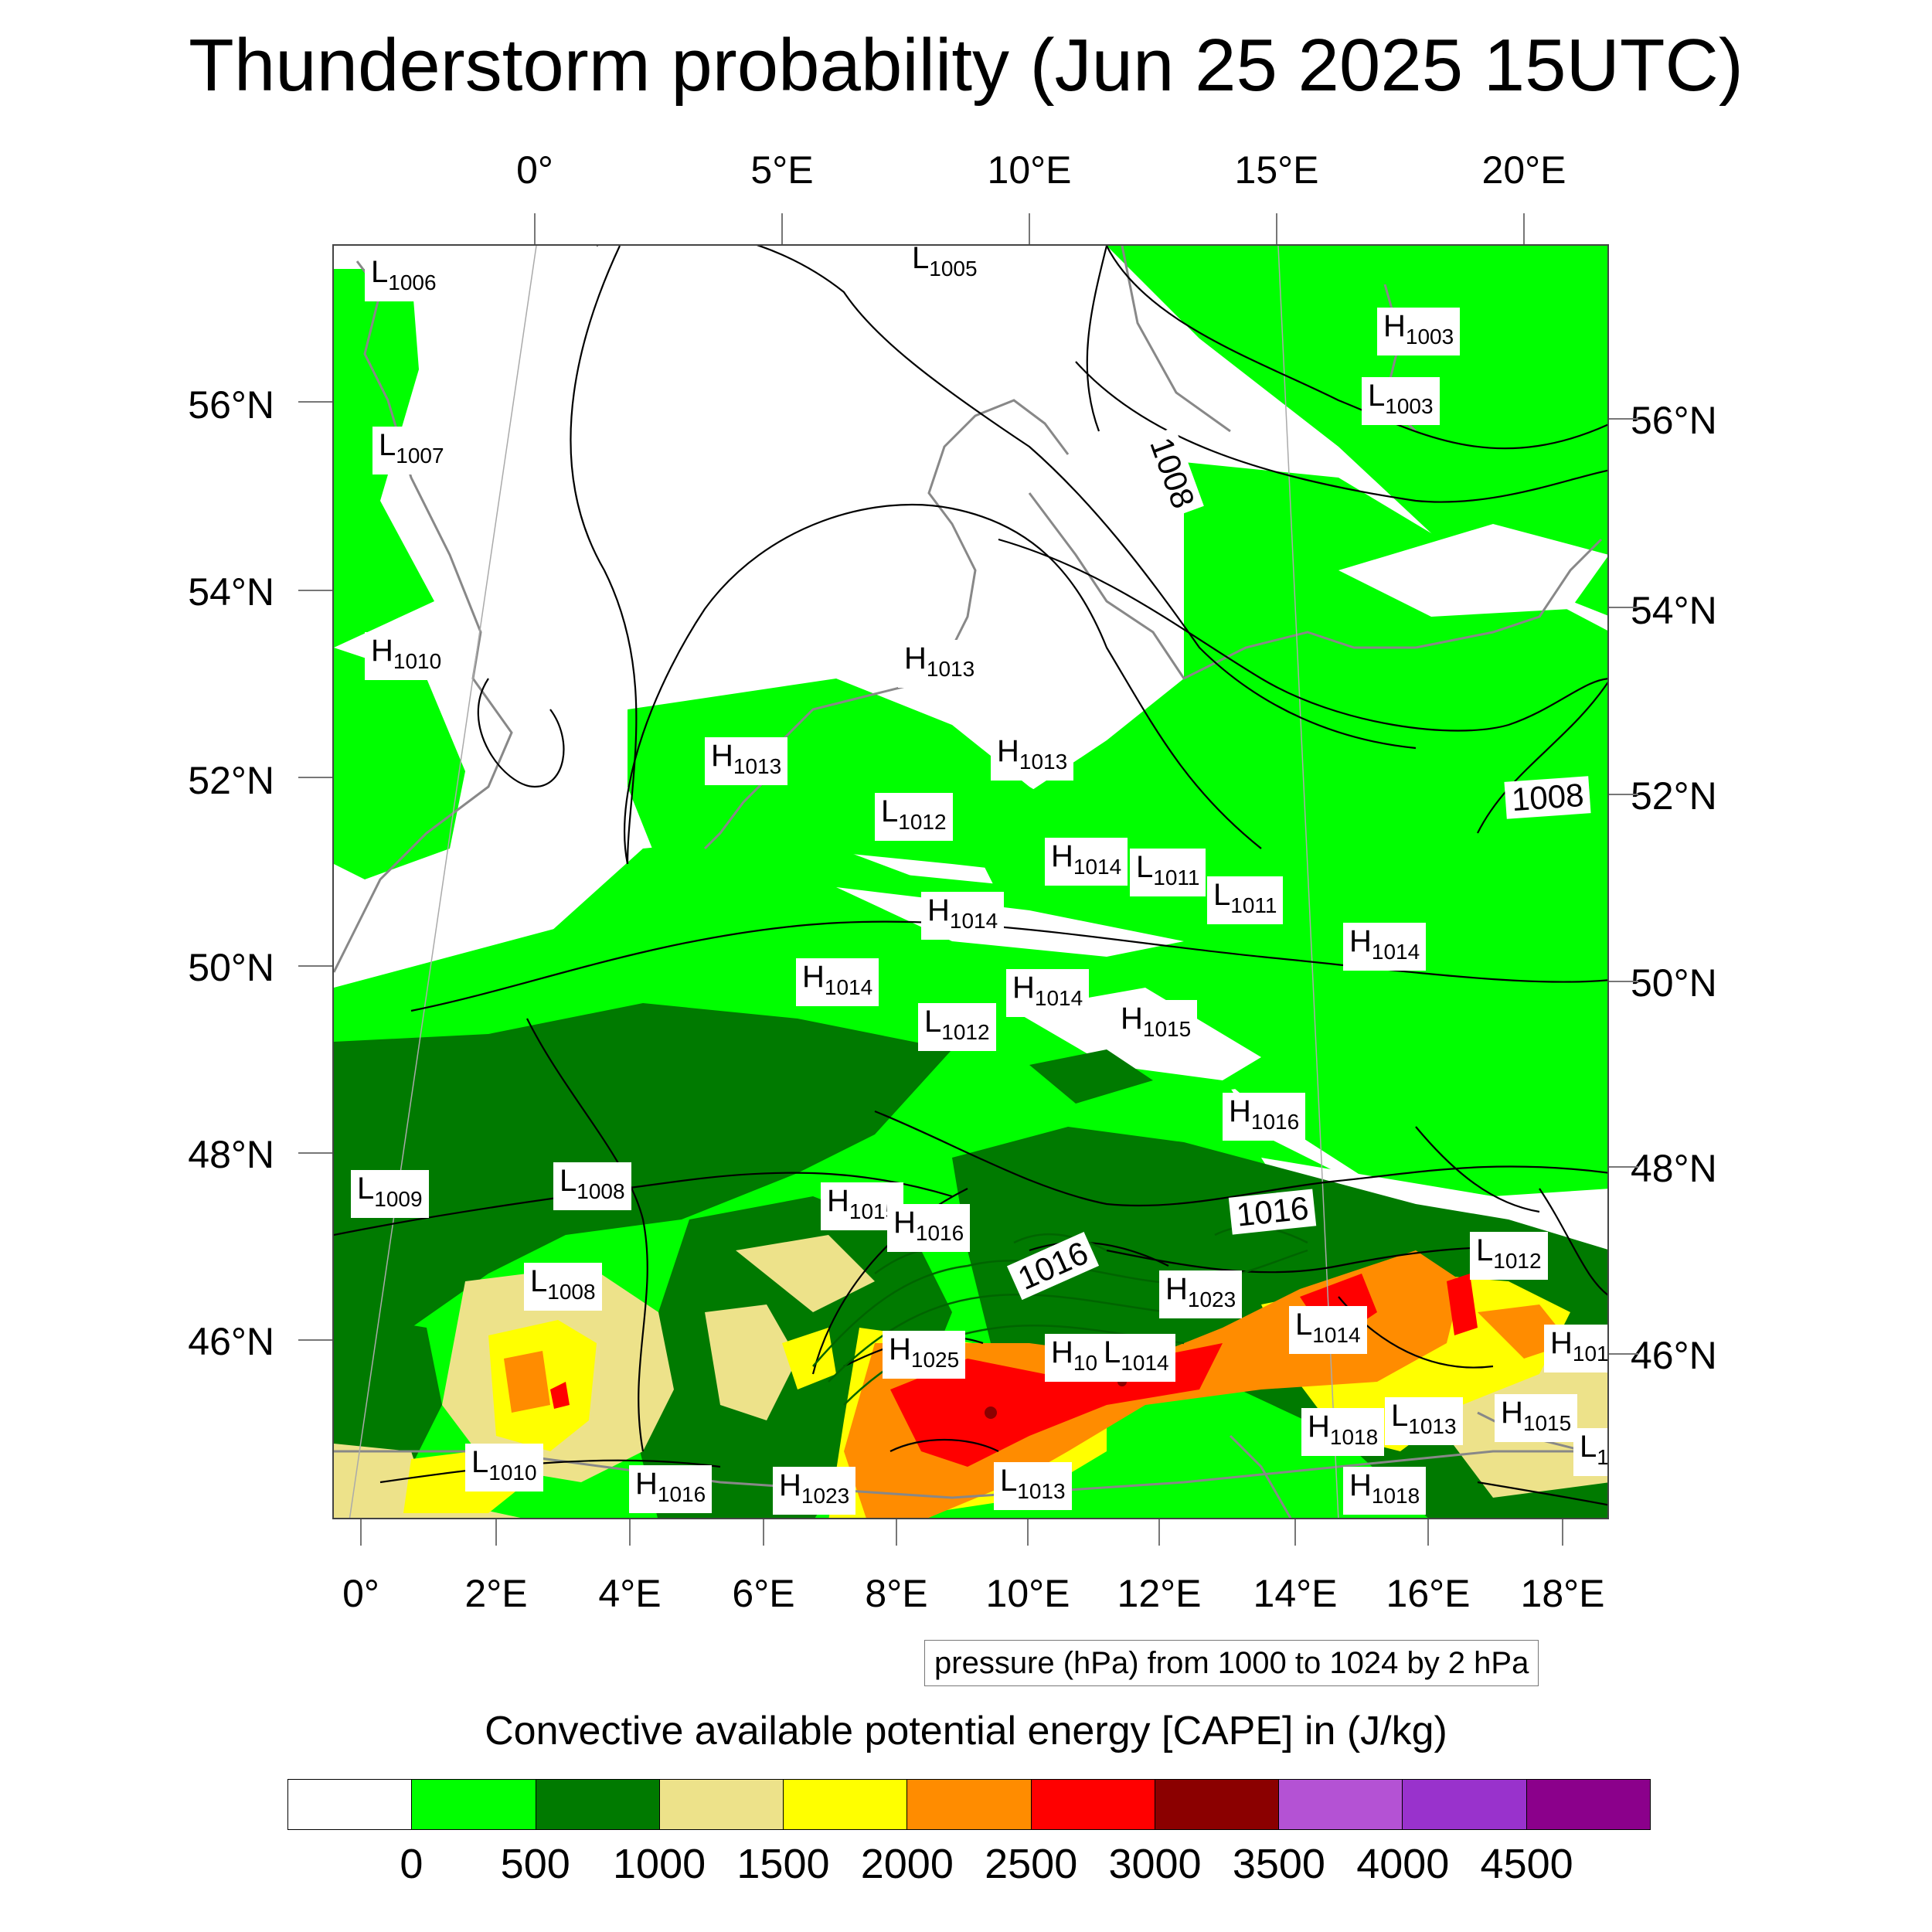  Describe the element at coordinates (630, 1594) in the screenshot. I see `bottom-tick: 4°E` at that location.